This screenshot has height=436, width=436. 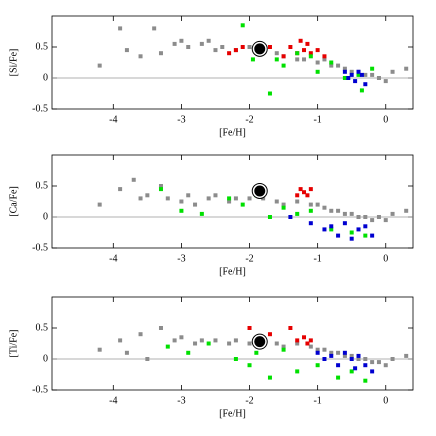 I want to click on x-tick-label: -2, so click(x=249, y=258).